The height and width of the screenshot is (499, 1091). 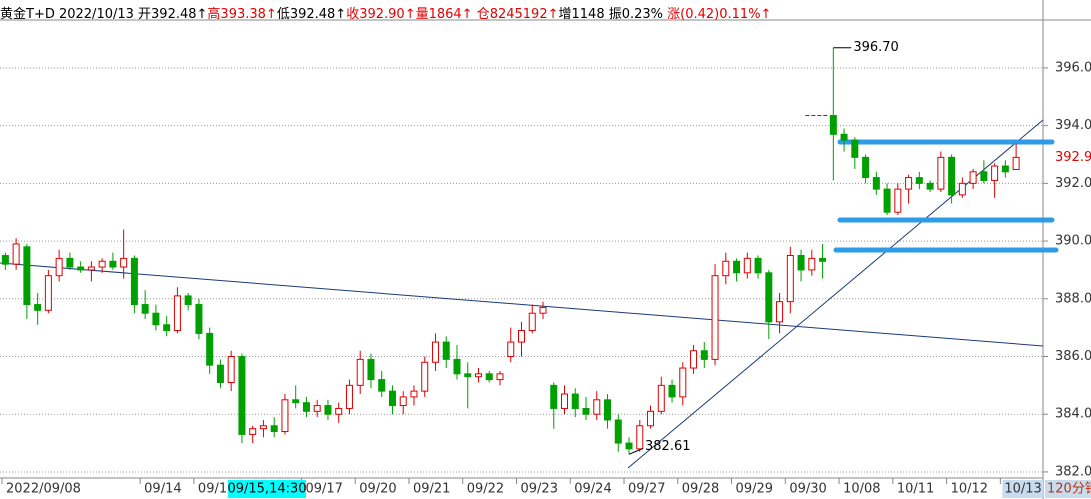 What do you see at coordinates (43, 489) in the screenshot?
I see `x-tick-label: 2022/09/08` at bounding box center [43, 489].